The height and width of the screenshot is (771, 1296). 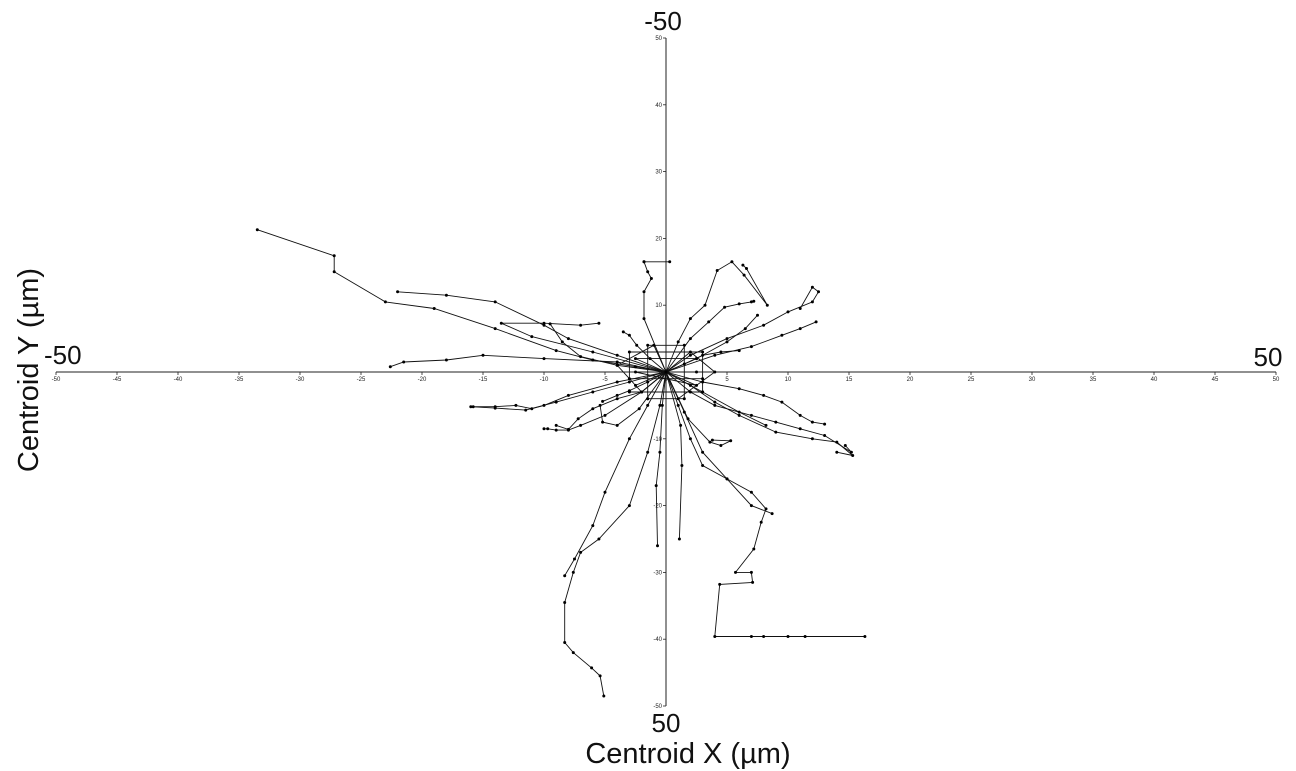 What do you see at coordinates (361, 380) in the screenshot?
I see `x-tick-label: -25` at bounding box center [361, 380].